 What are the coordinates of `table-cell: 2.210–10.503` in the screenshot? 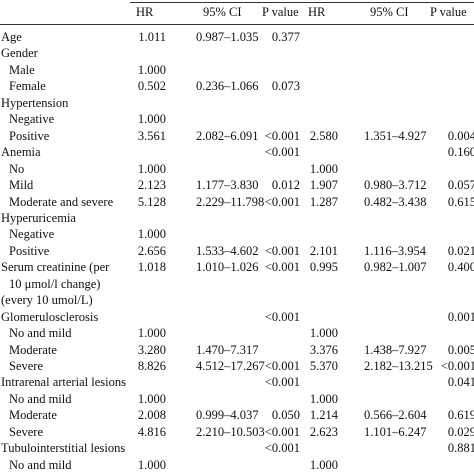 It's located at (230, 431).